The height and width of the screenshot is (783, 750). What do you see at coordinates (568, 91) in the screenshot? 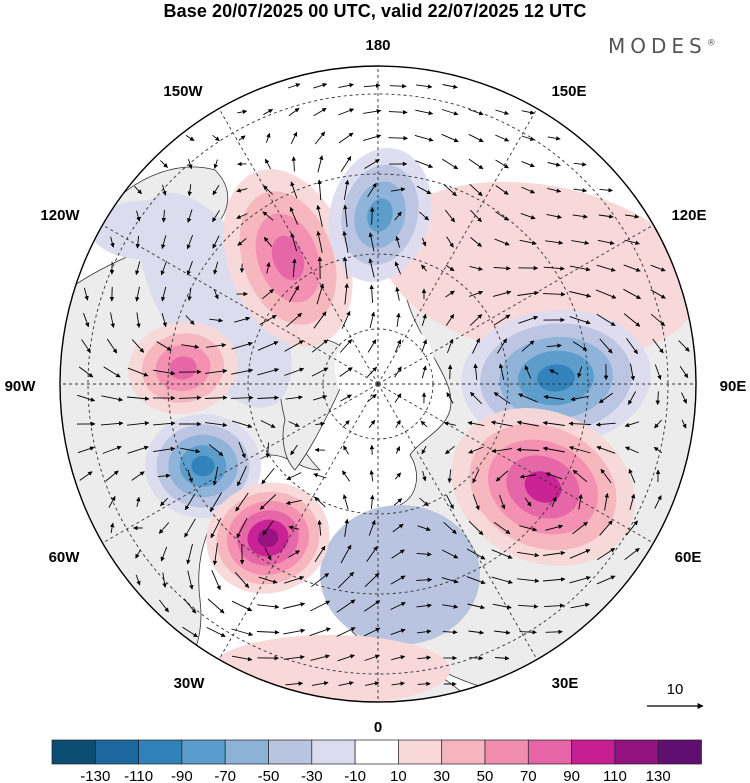
I see `lon-label-150e: 150E` at bounding box center [568, 91].